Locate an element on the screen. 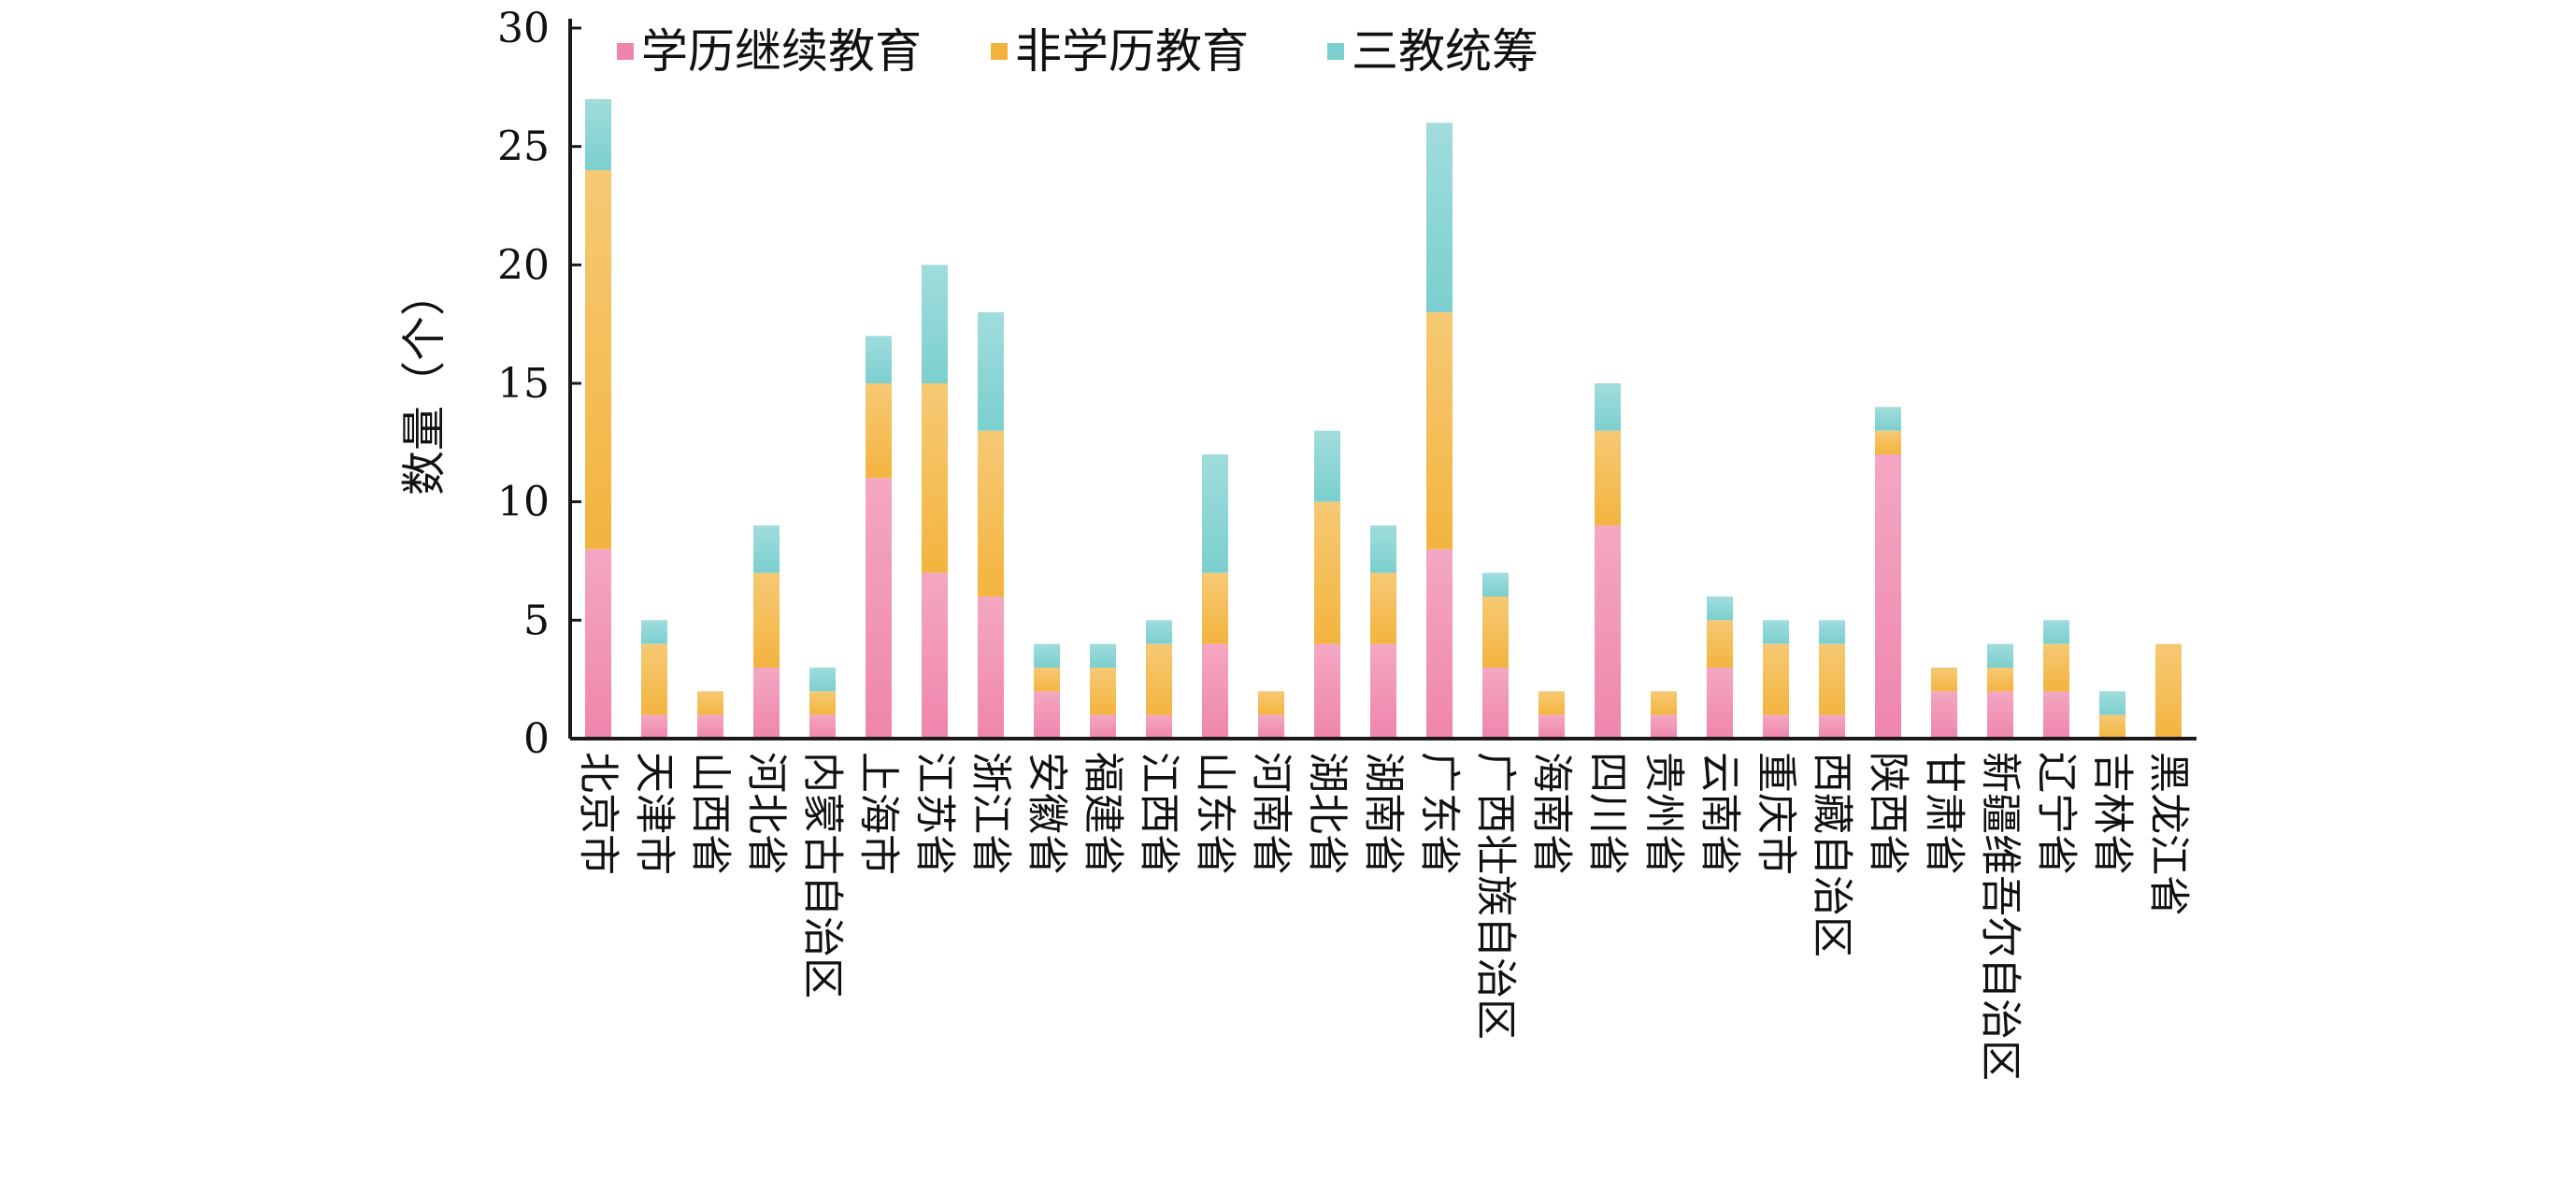  x-category-label: 安徽省 is located at coordinates (1047, 814).